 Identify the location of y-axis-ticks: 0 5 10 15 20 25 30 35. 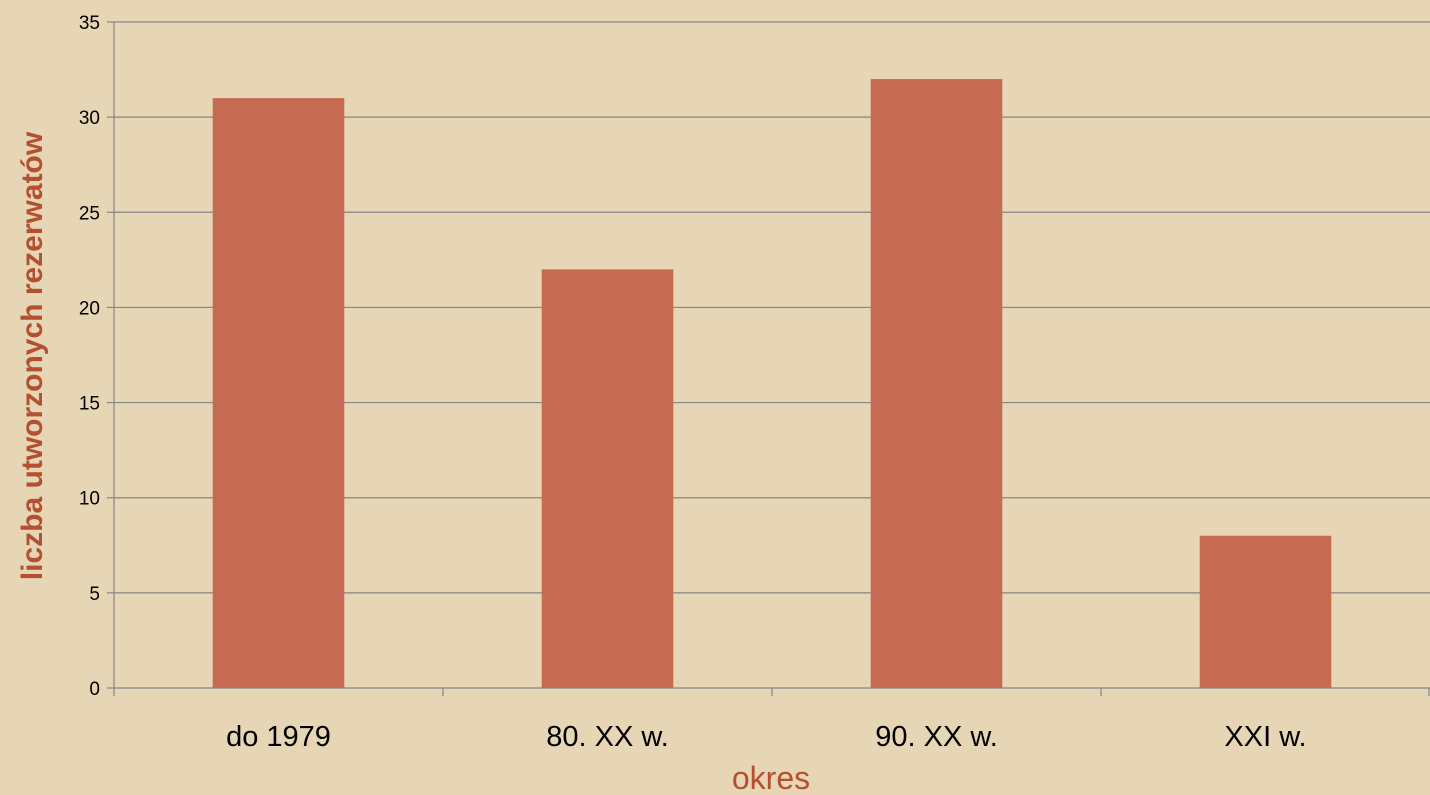
(97, 356).